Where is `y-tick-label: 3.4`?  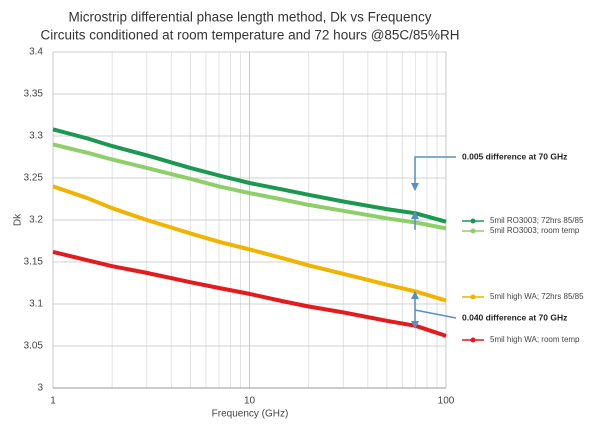 y-tick-label: 3.4 is located at coordinates (36, 52).